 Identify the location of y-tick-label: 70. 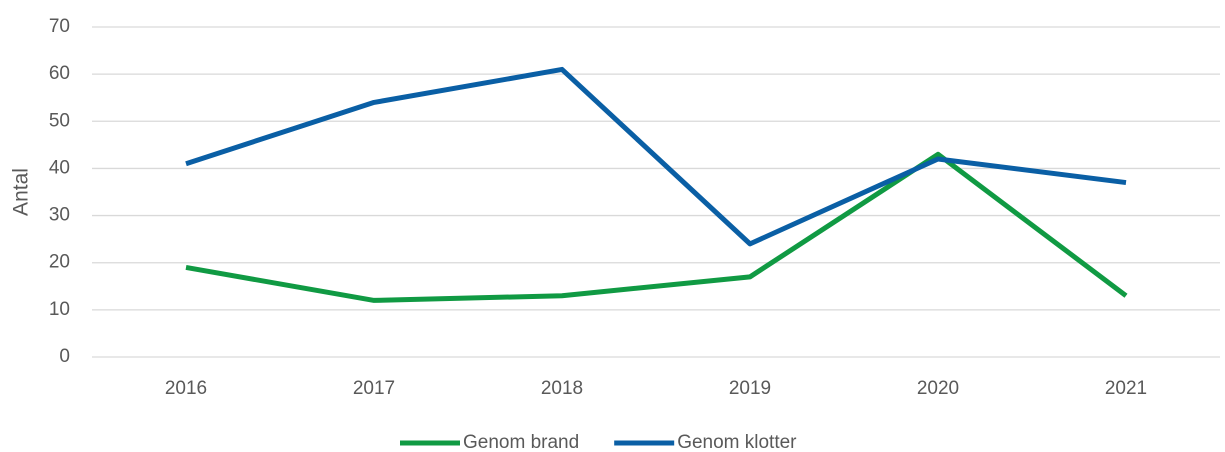
(59, 26).